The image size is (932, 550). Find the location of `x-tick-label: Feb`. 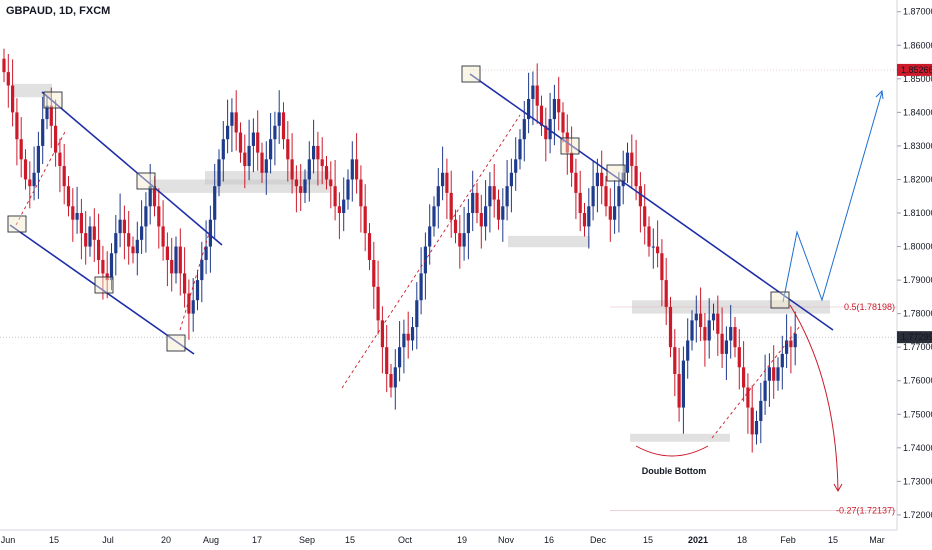

x-tick-label: Feb is located at coordinates (788, 540).